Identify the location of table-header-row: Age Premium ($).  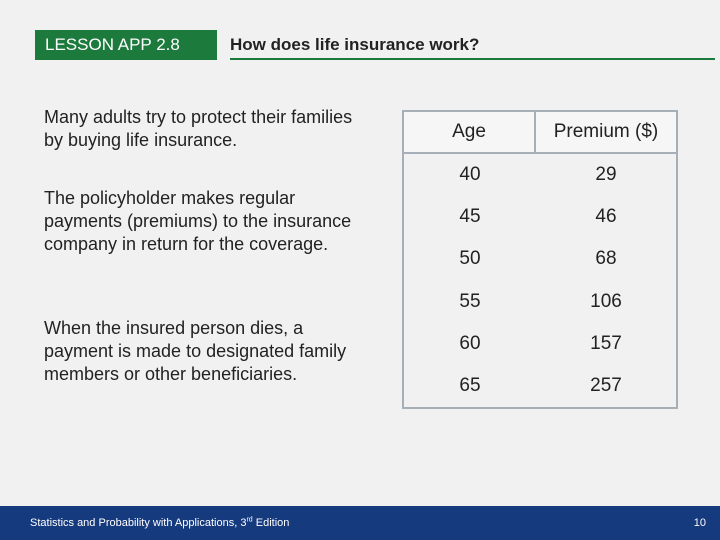
(540, 133).